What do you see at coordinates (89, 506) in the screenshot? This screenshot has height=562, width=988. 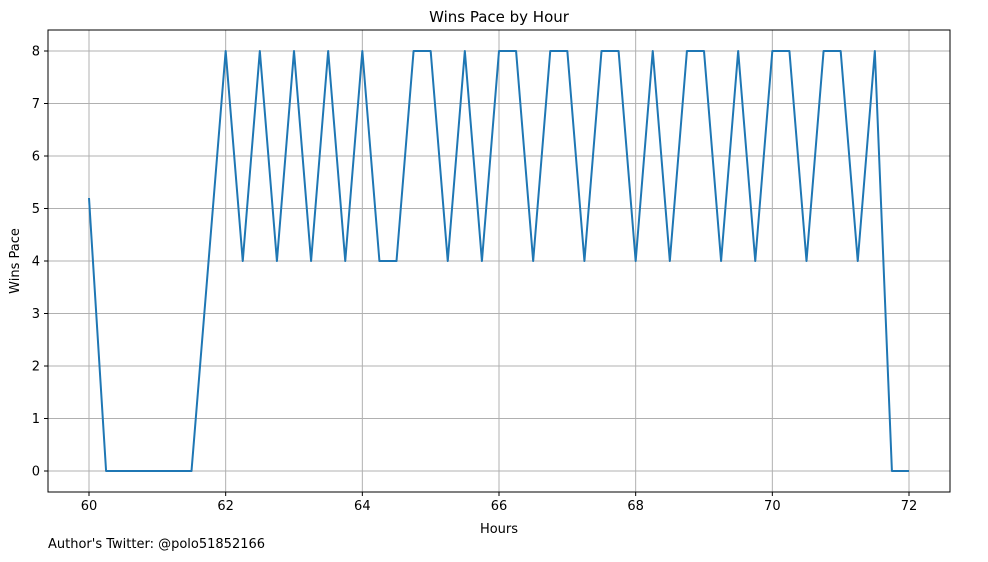 I see `x-tick-label: 60` at bounding box center [89, 506].